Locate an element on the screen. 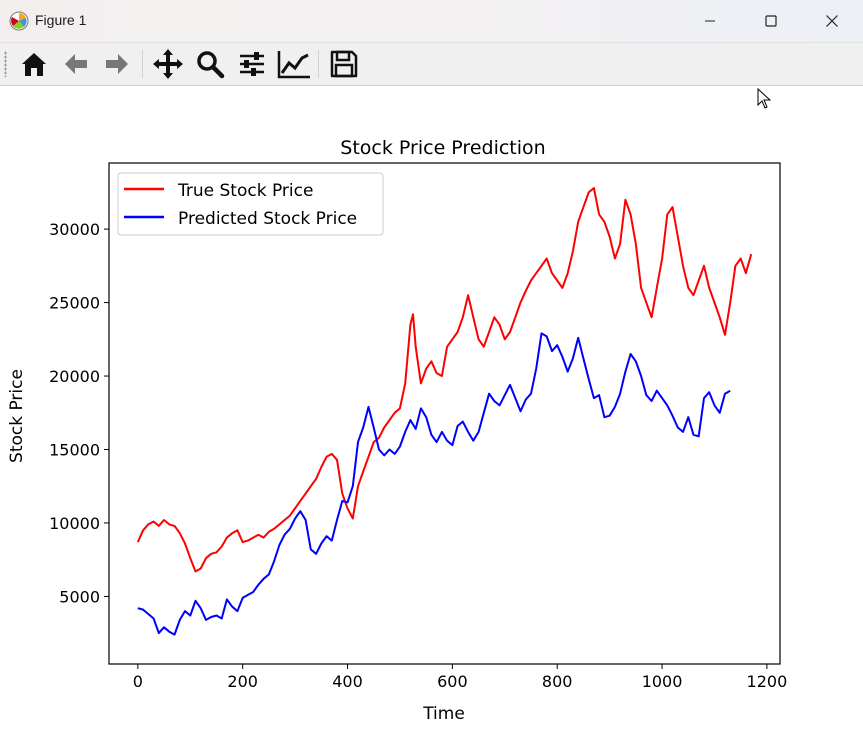 This screenshot has width=863, height=737. maximize-button is located at coordinates (771, 21).